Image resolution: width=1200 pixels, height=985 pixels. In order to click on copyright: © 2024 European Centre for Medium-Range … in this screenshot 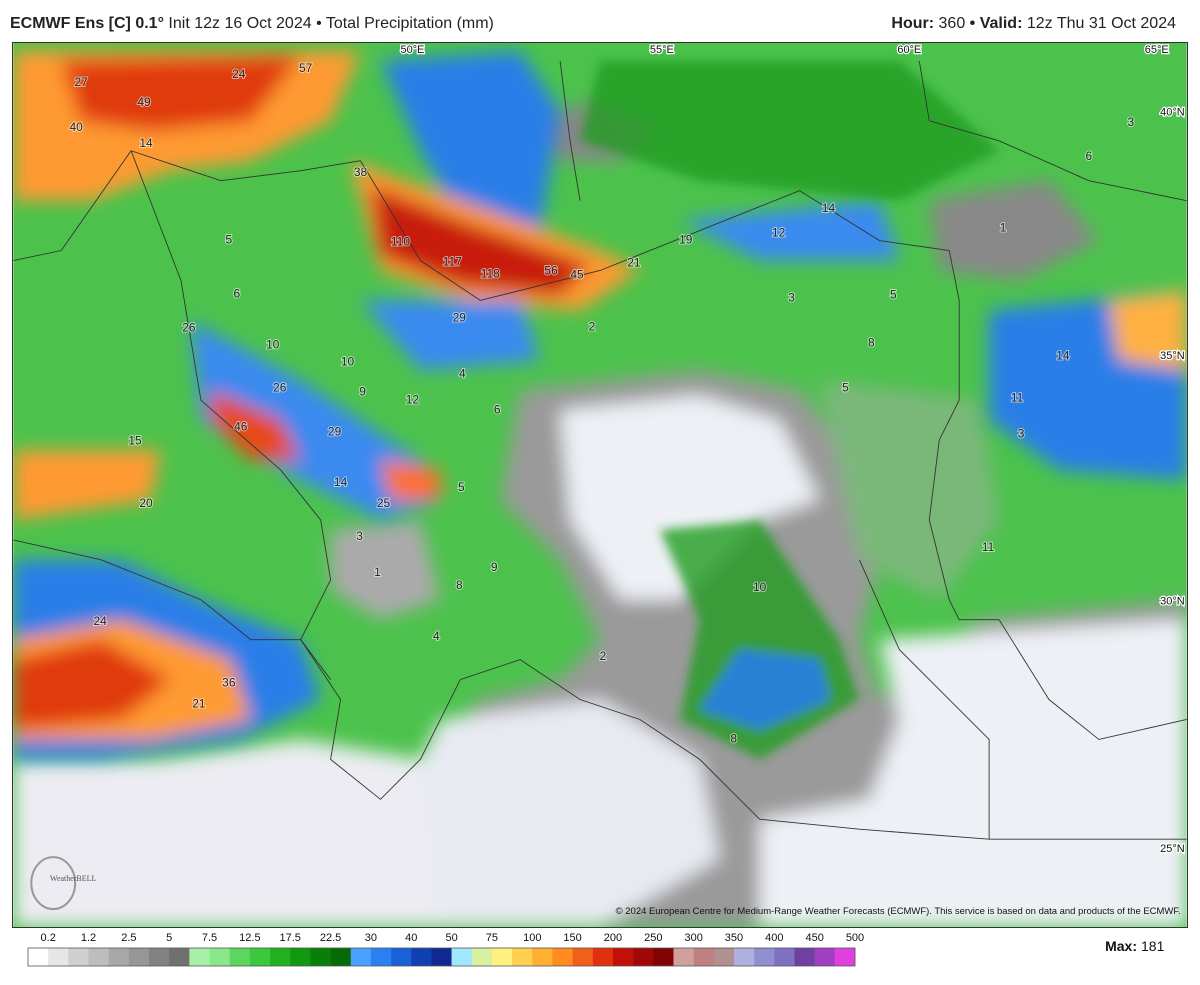, I will do `click(898, 911)`.